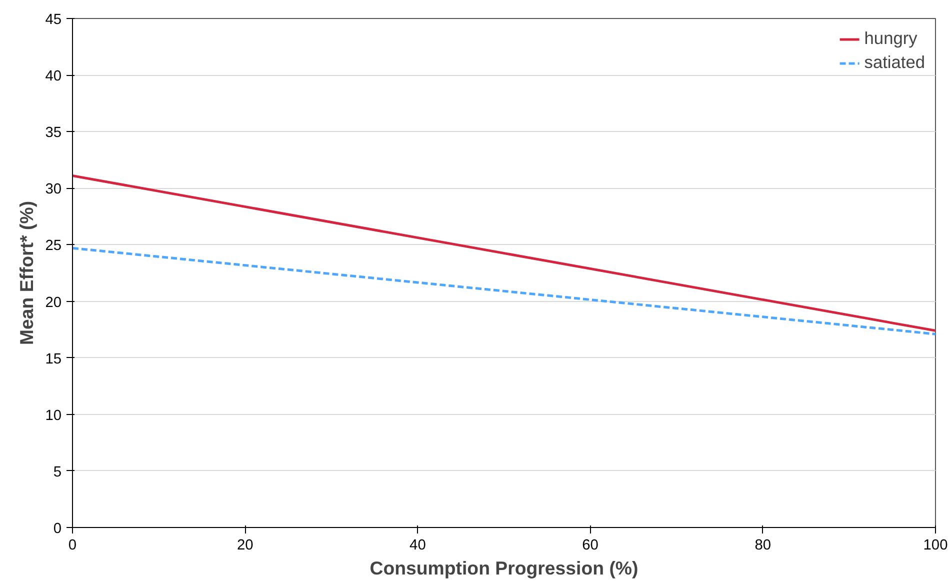  Describe the element at coordinates (891, 38) in the screenshot. I see `legend-label: hungry` at that location.